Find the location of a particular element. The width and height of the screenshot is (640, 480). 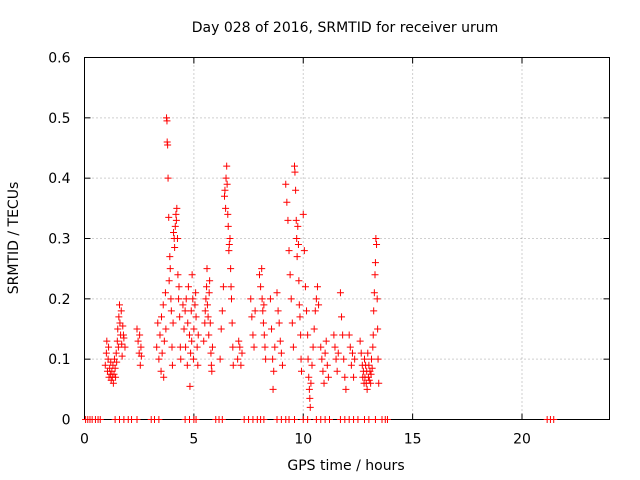

y-tick-label: 0.2 is located at coordinates (59, 300).